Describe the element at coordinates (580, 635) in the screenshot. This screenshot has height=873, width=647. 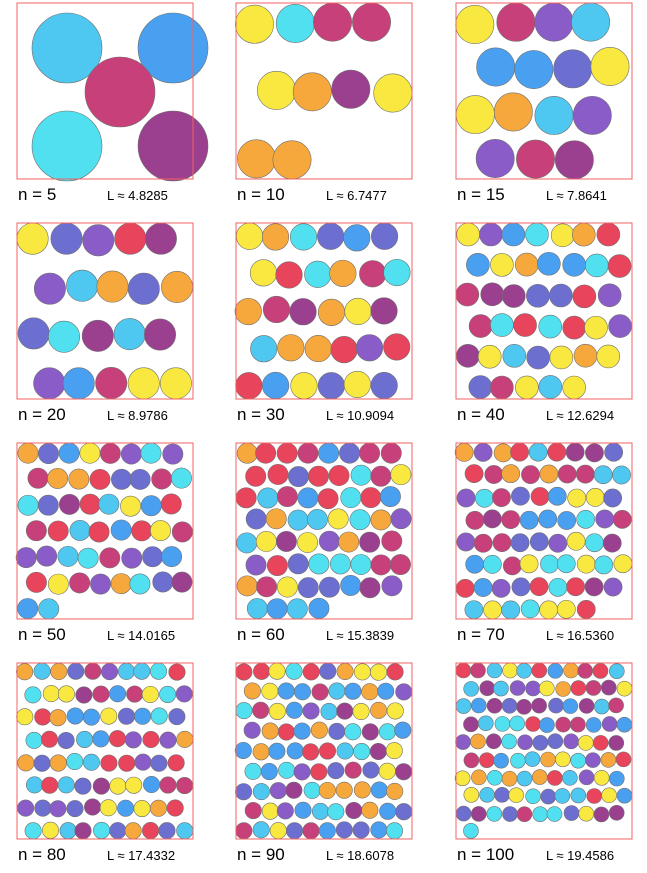
I see `l-value-label: L ≈ 16.5360` at that location.